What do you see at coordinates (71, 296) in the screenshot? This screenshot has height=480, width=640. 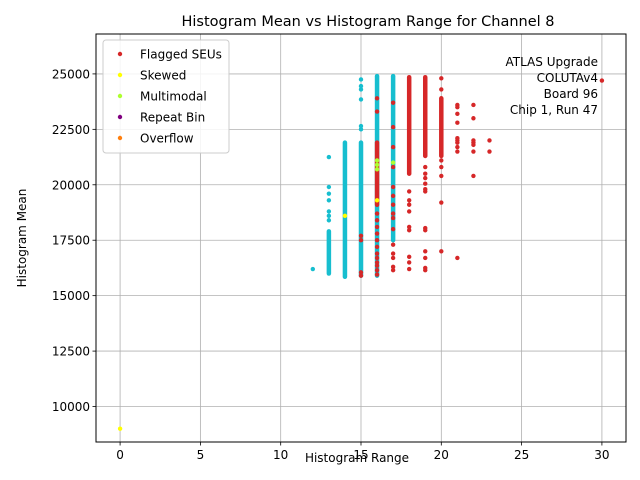 I see `y-tick-label: 15000` at bounding box center [71, 296].